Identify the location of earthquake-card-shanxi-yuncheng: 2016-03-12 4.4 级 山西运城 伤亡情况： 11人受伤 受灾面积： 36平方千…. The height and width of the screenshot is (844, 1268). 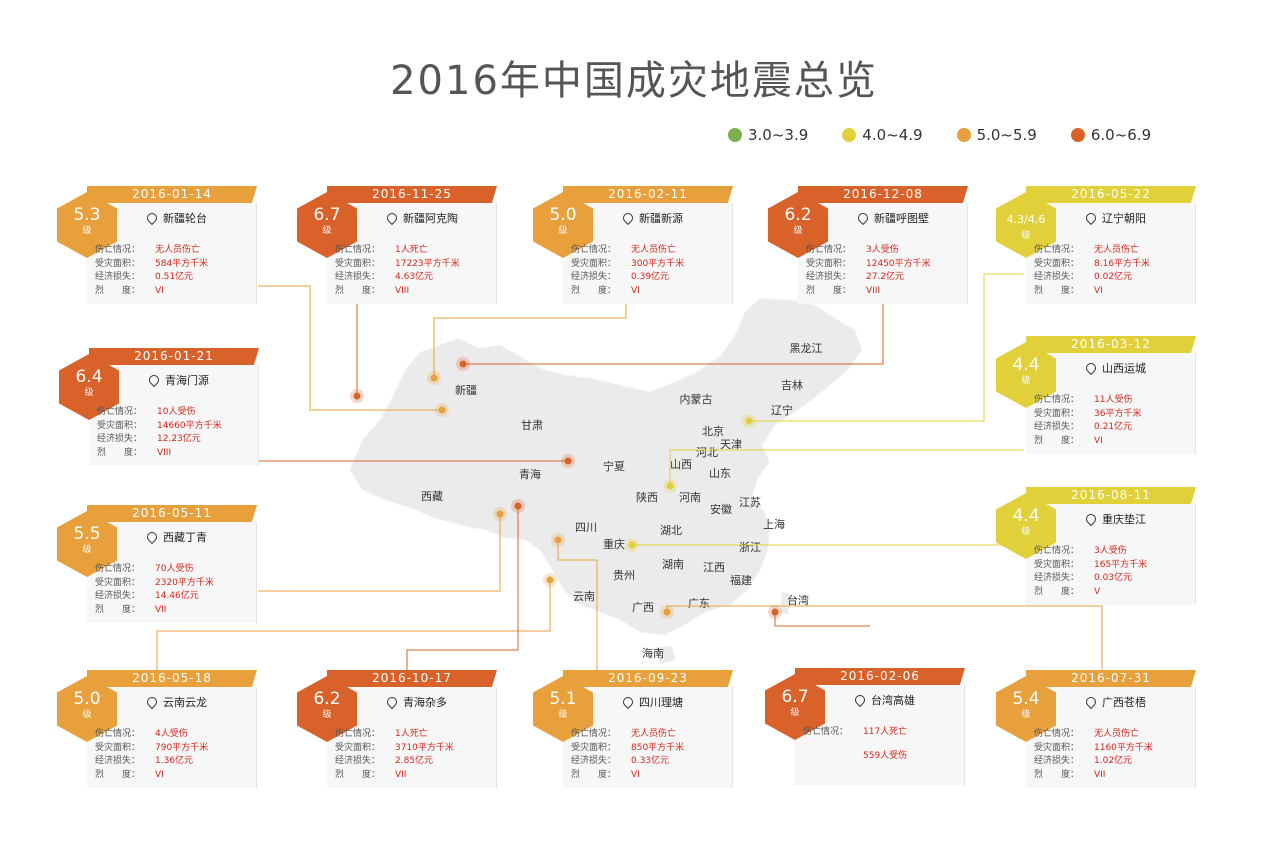
(1096, 395).